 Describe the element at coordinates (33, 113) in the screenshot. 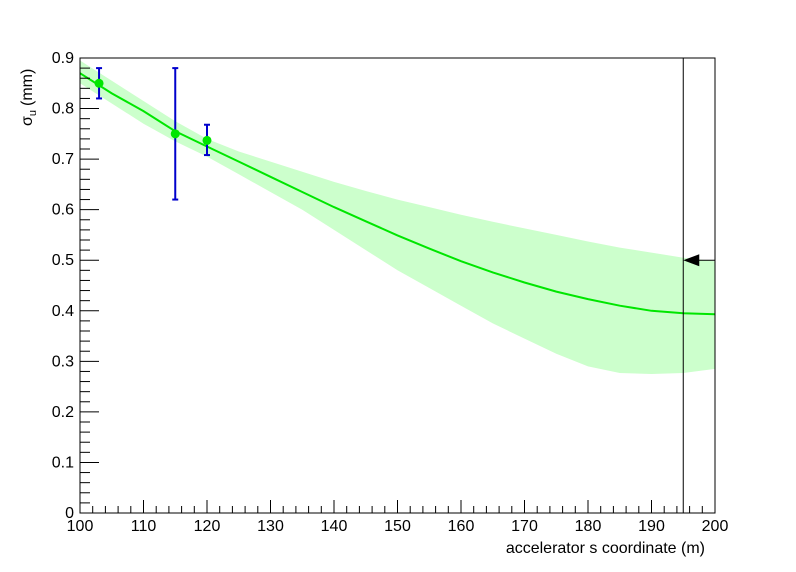

I see `y-axis-label-subscript: u` at that location.